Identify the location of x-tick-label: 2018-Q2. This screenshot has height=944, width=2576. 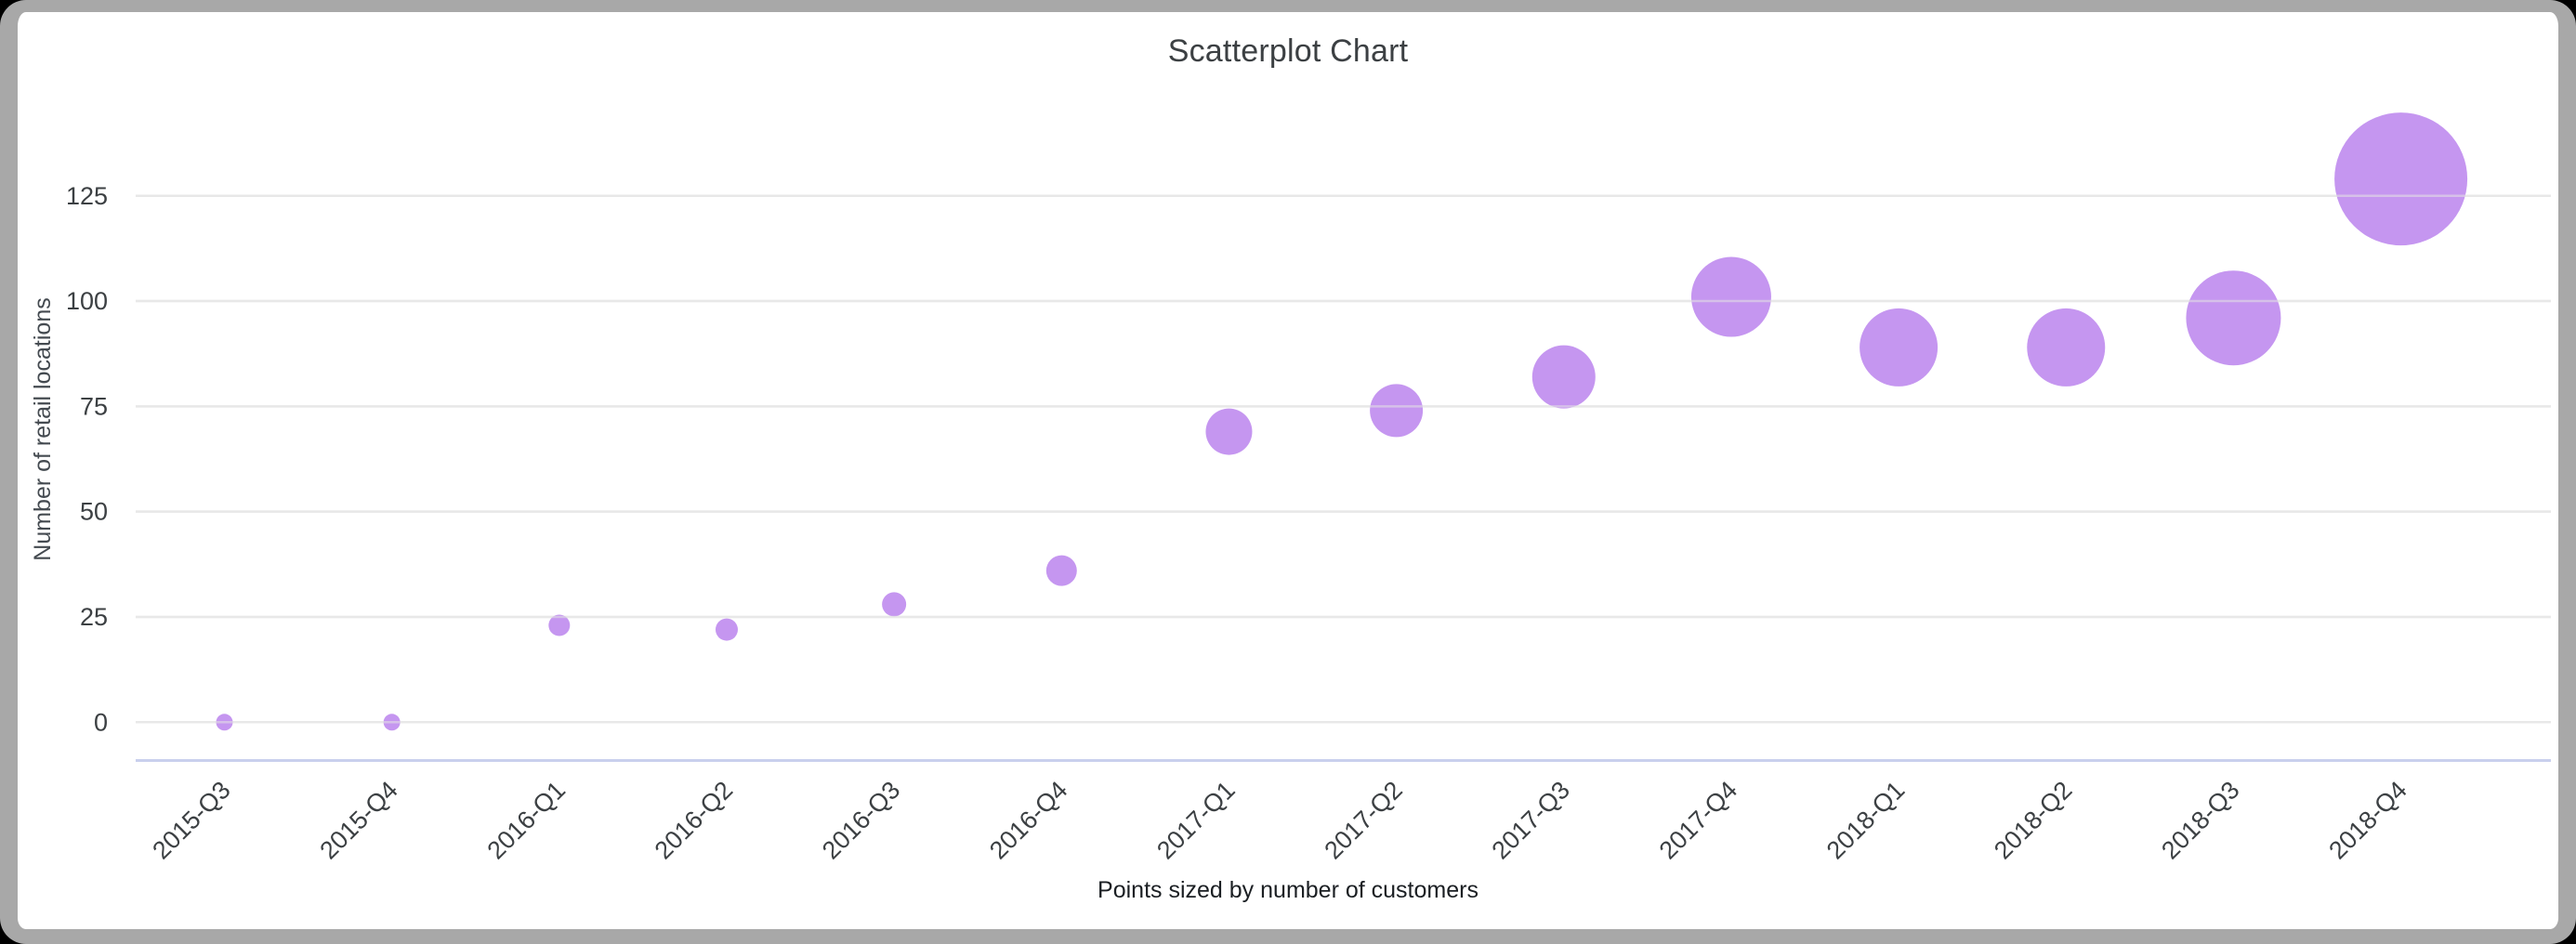
(2033, 820).